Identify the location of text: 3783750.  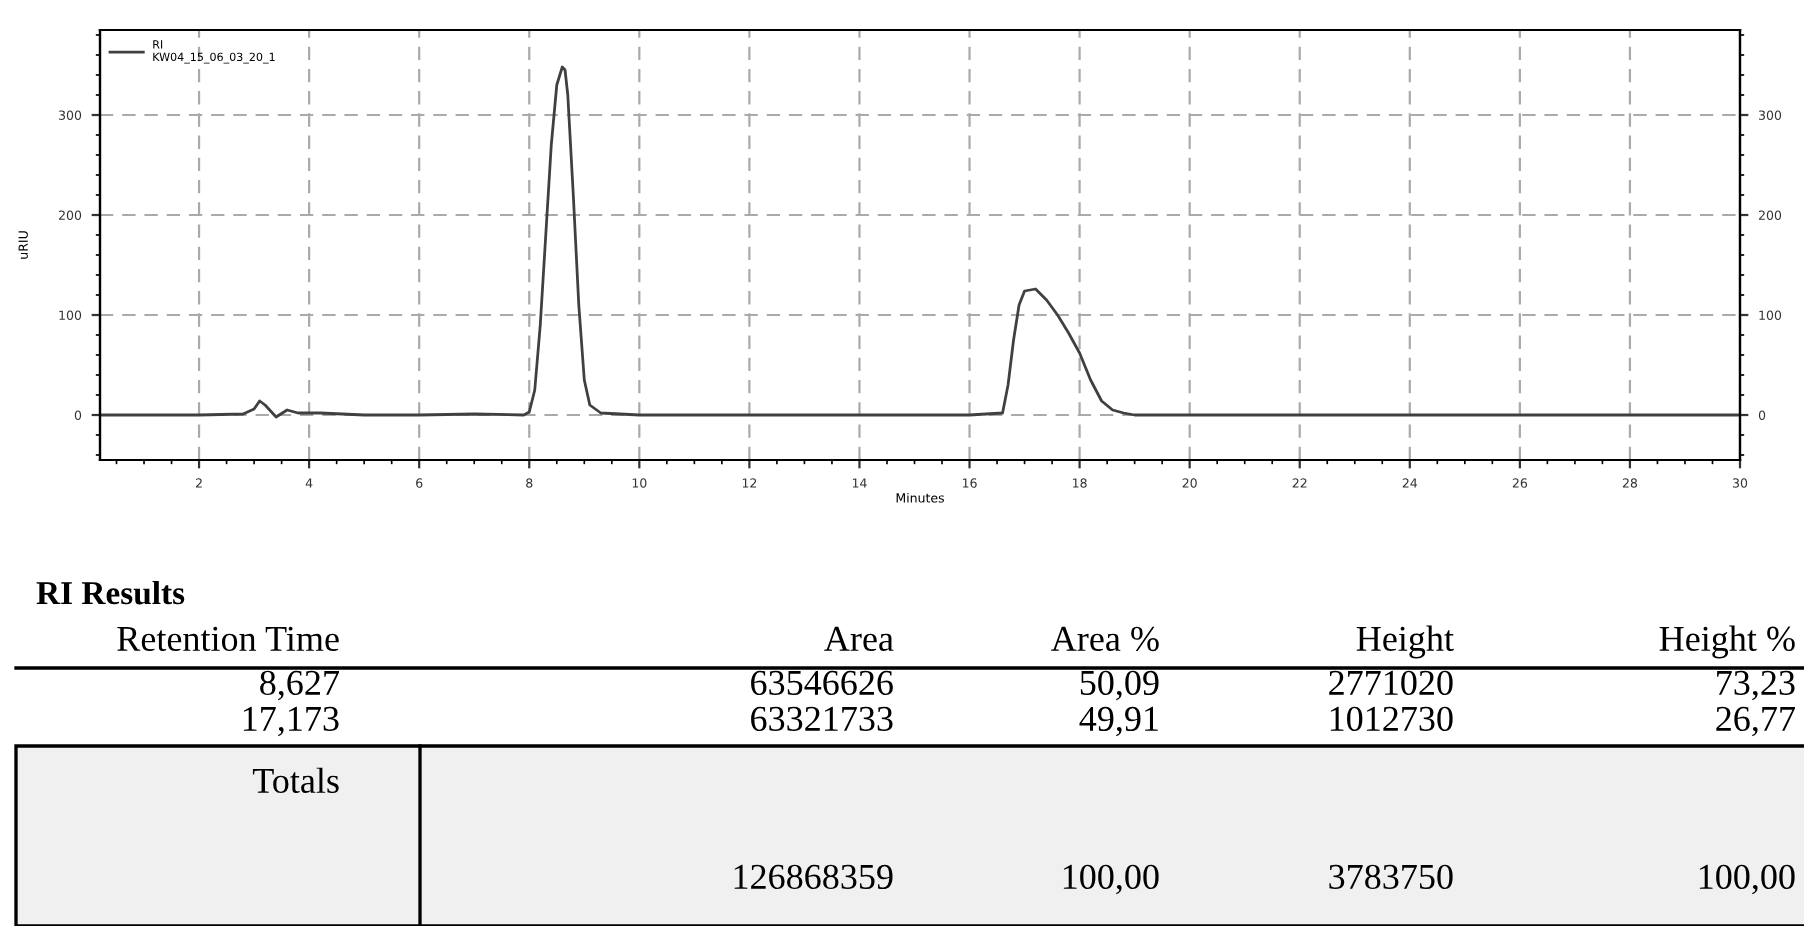
(1391, 877).